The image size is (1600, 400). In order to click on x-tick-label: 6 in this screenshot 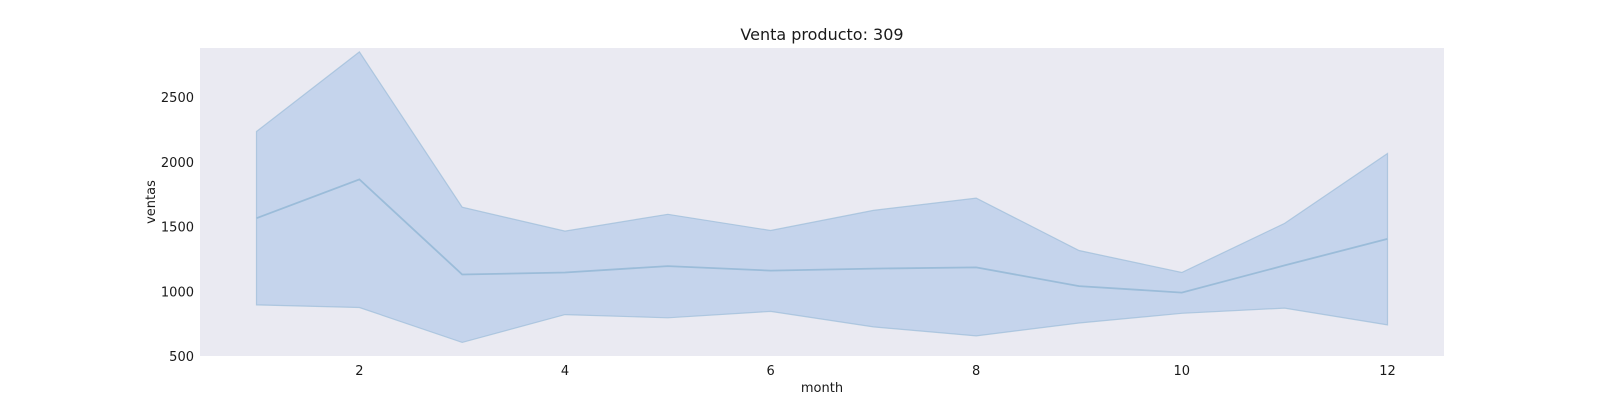, I will do `click(770, 371)`.